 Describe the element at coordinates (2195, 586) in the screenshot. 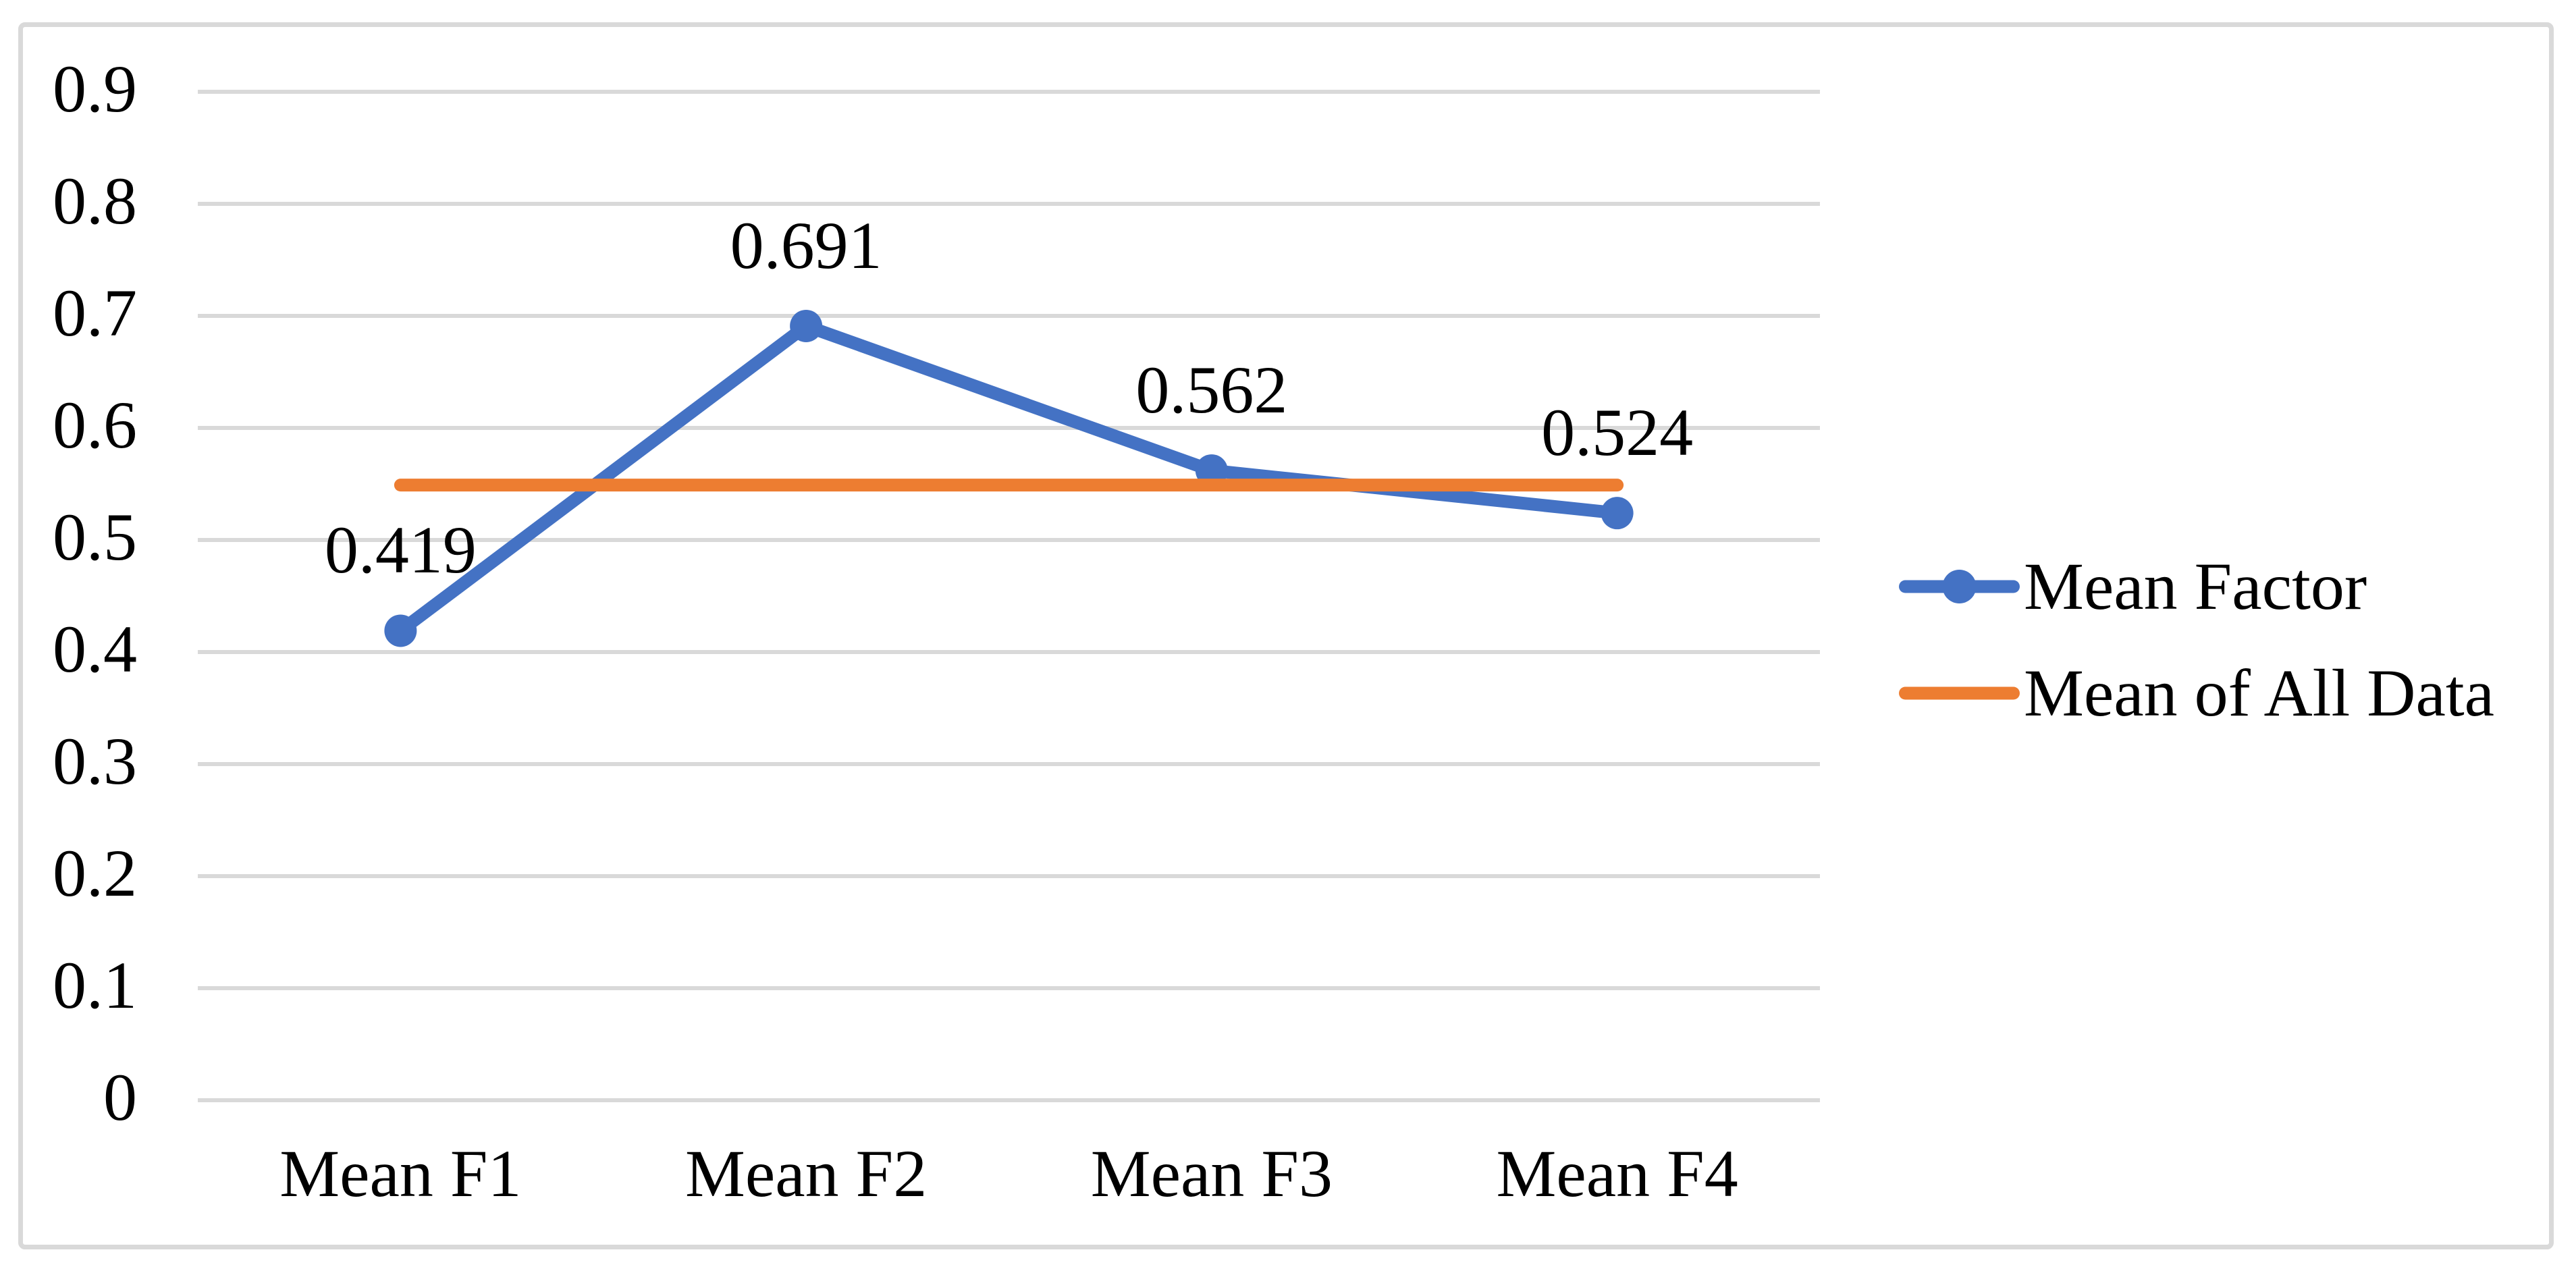

I see `legend-item-label: Mean Factor` at that location.